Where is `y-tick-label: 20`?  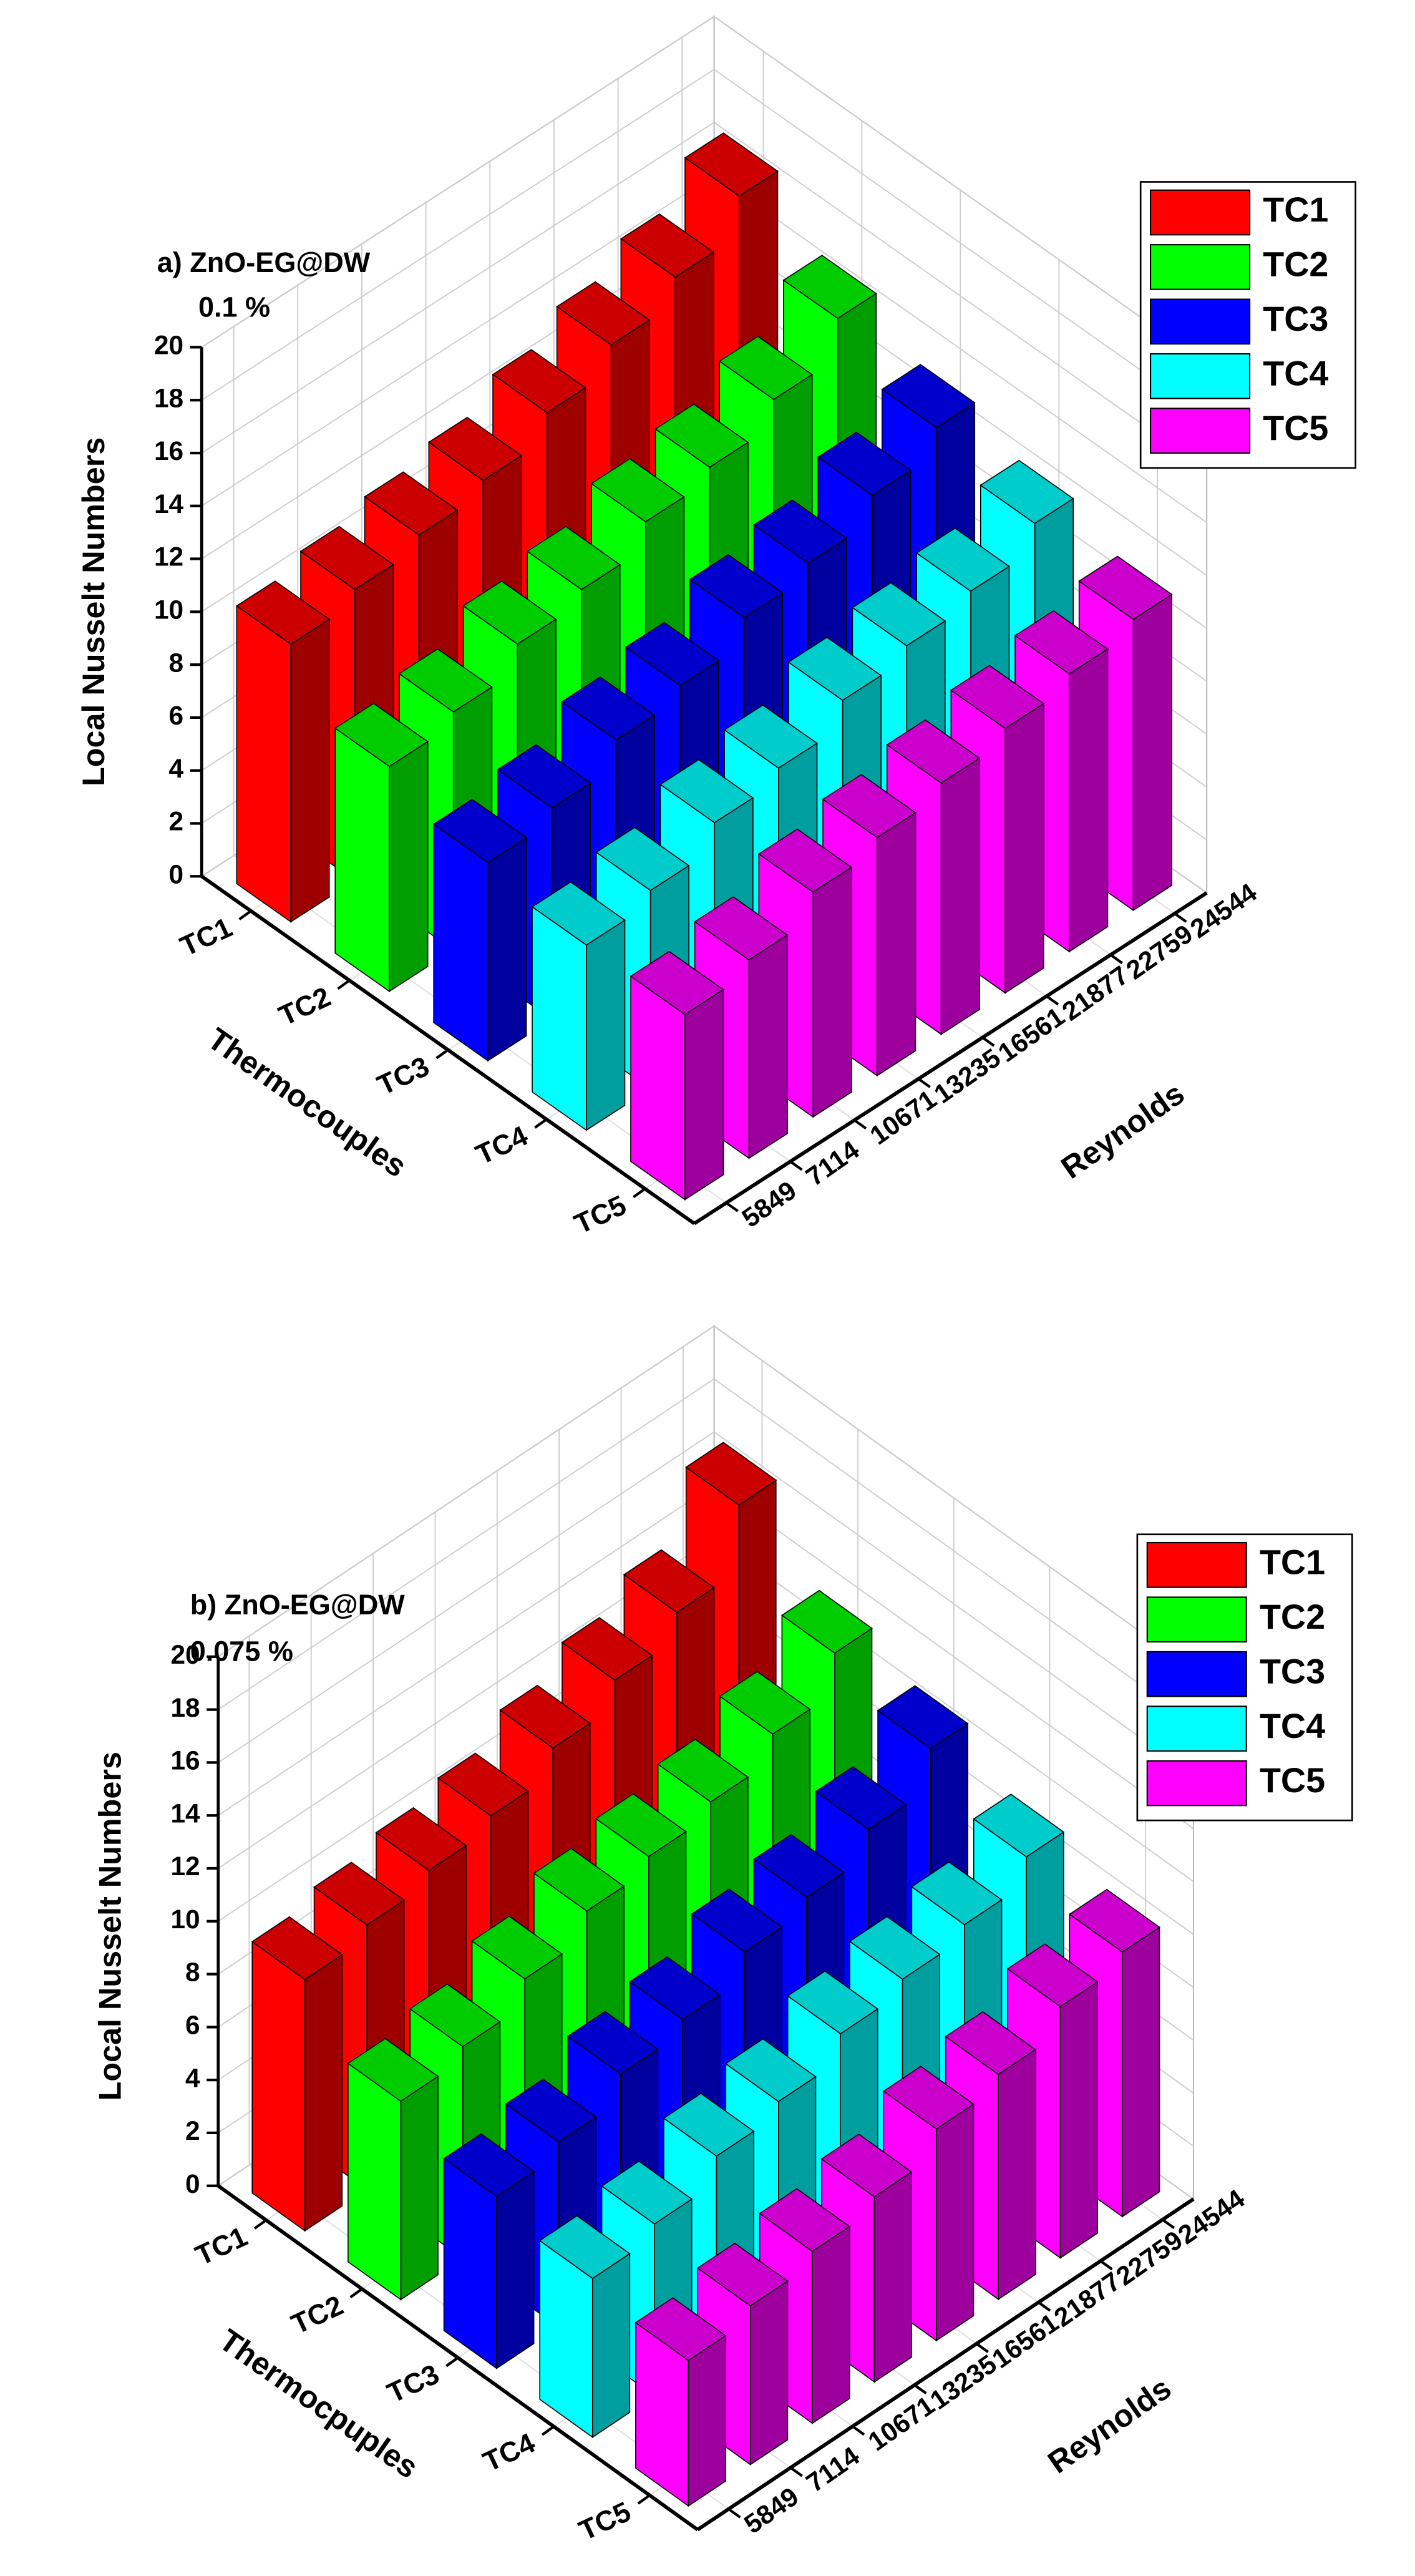
y-tick-label: 20 is located at coordinates (185, 1654).